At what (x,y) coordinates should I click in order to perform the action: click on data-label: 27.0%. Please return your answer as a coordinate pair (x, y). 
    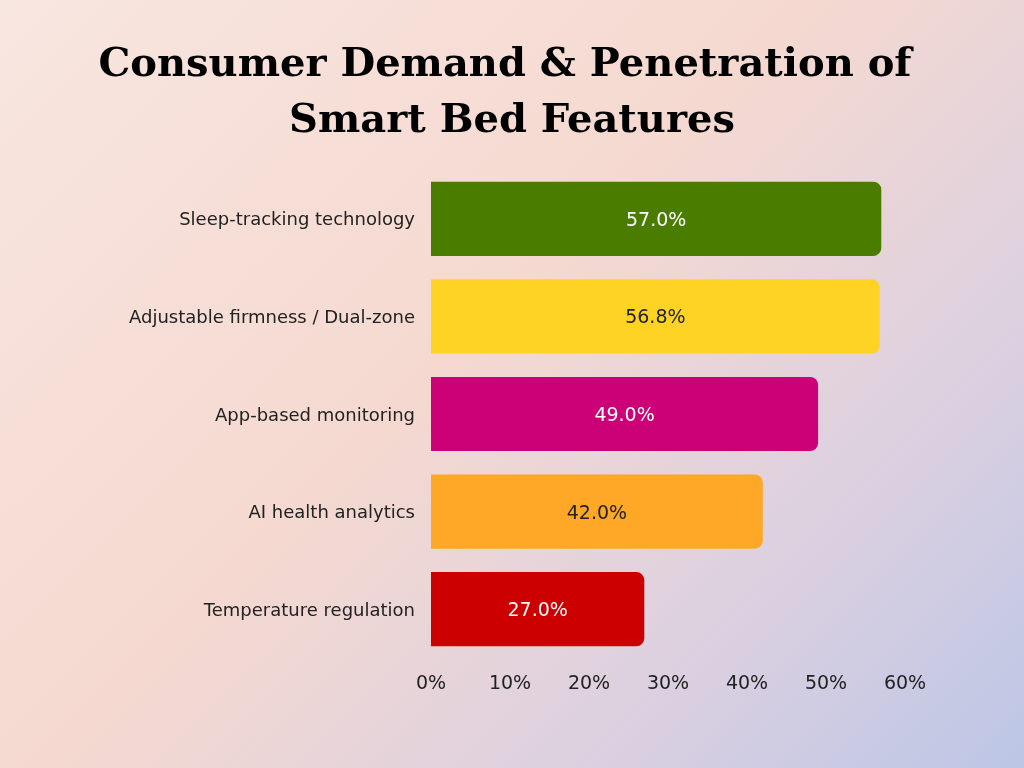
    Looking at the image, I should click on (537, 609).